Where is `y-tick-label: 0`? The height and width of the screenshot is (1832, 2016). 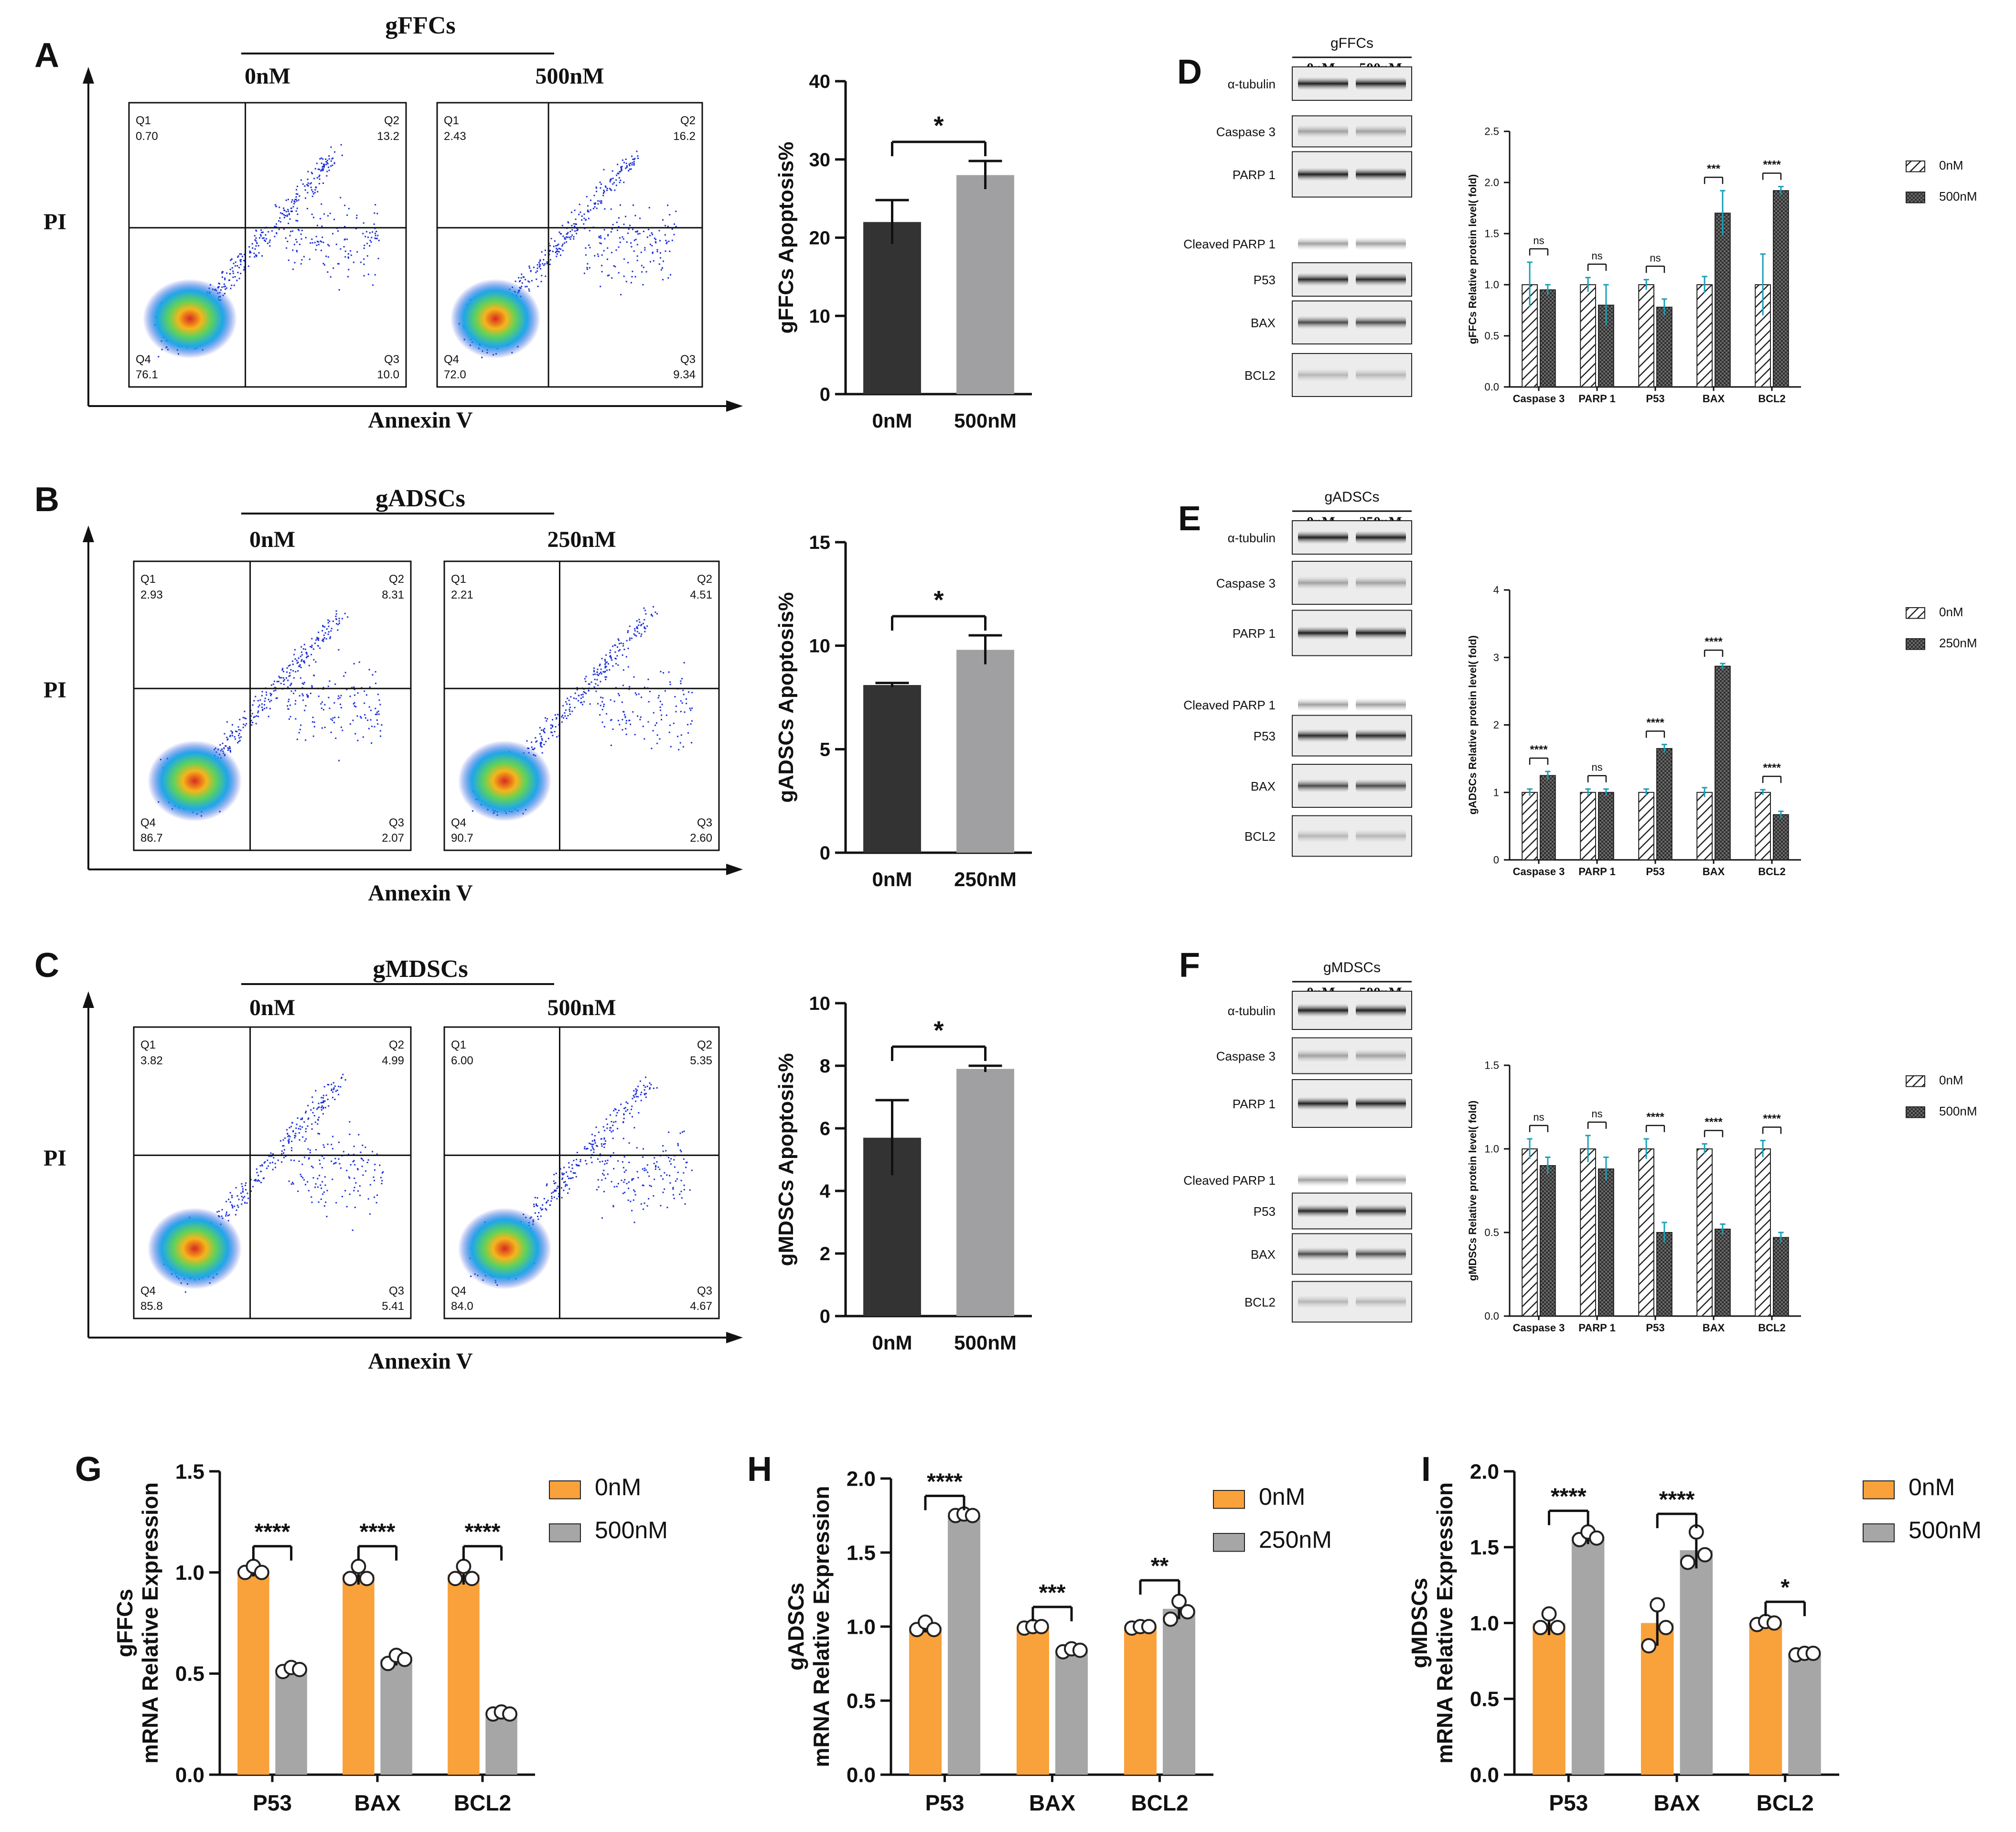 y-tick-label: 0 is located at coordinates (825, 853).